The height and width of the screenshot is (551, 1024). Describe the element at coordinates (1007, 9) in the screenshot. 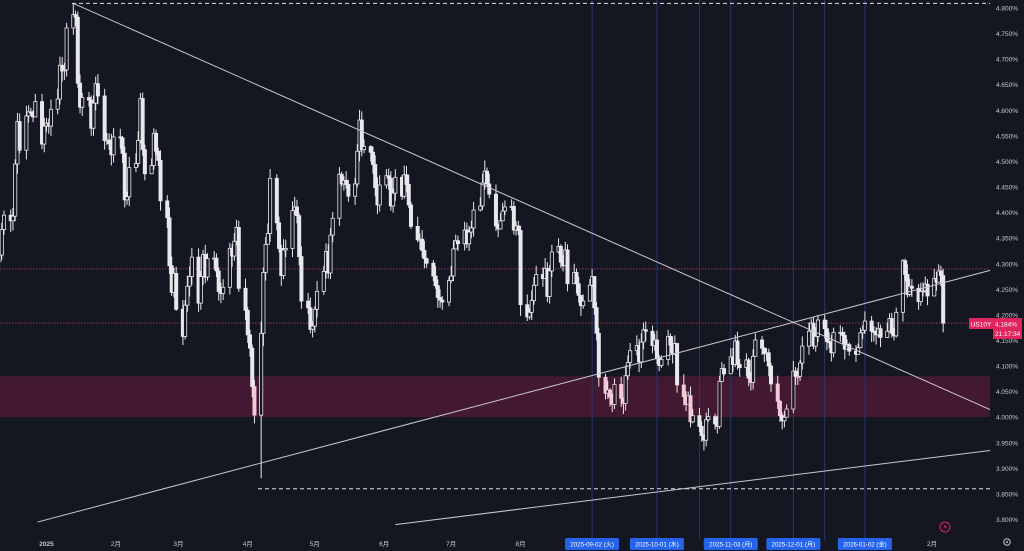

I see `y-tick-label: 4.800%` at that location.